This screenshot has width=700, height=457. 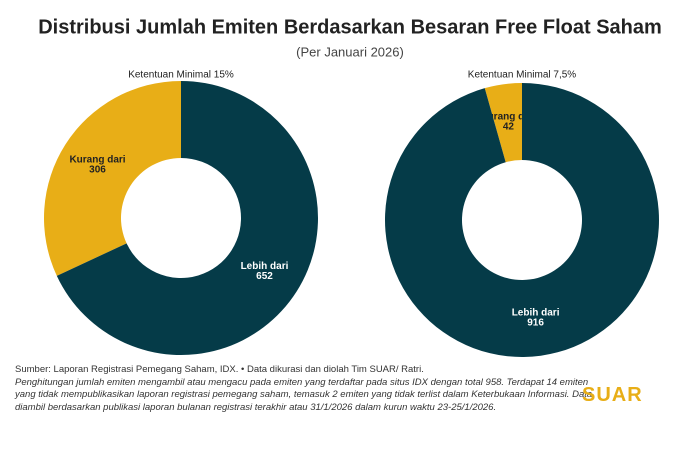 What do you see at coordinates (612, 395) in the screenshot?
I see `logo: SUAR` at bounding box center [612, 395].